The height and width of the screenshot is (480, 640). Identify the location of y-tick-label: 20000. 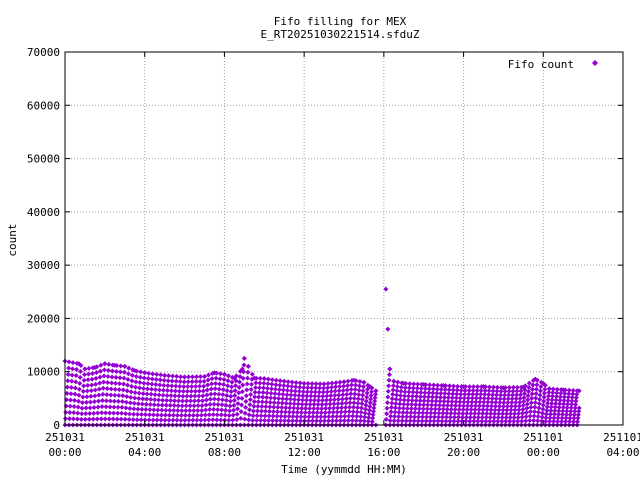
(43, 318).